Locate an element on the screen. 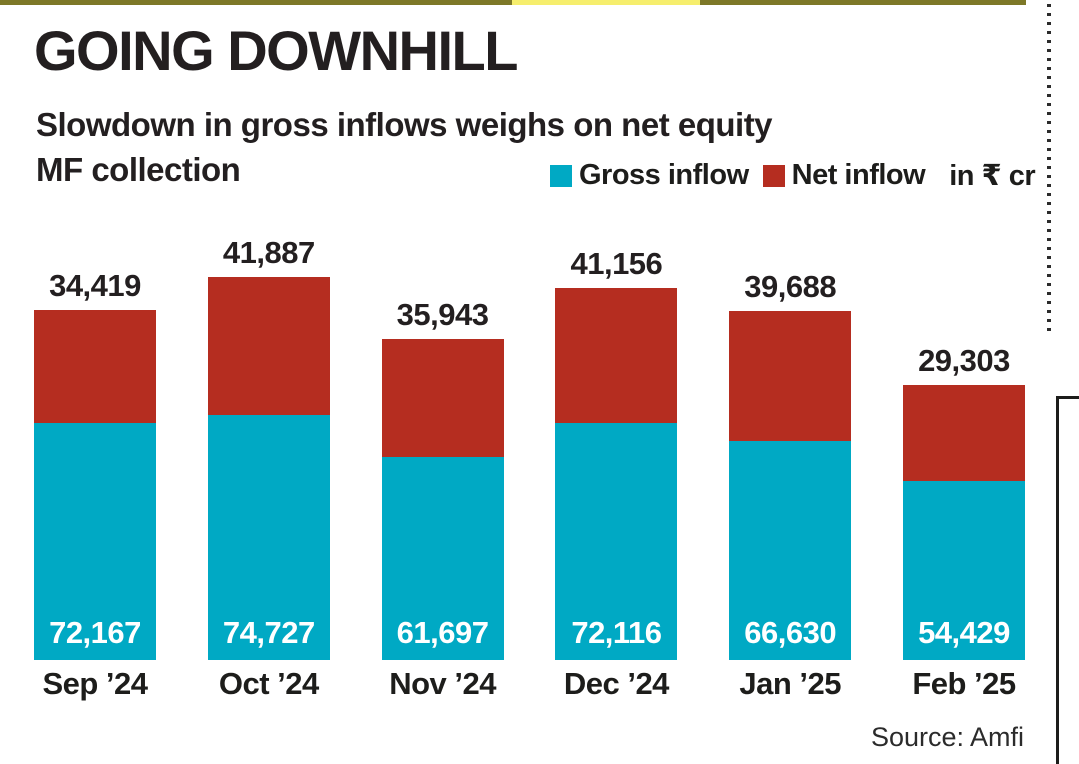 The width and height of the screenshot is (1079, 764). gross-inflow-value-label: 66,630 is located at coordinates (790, 632).